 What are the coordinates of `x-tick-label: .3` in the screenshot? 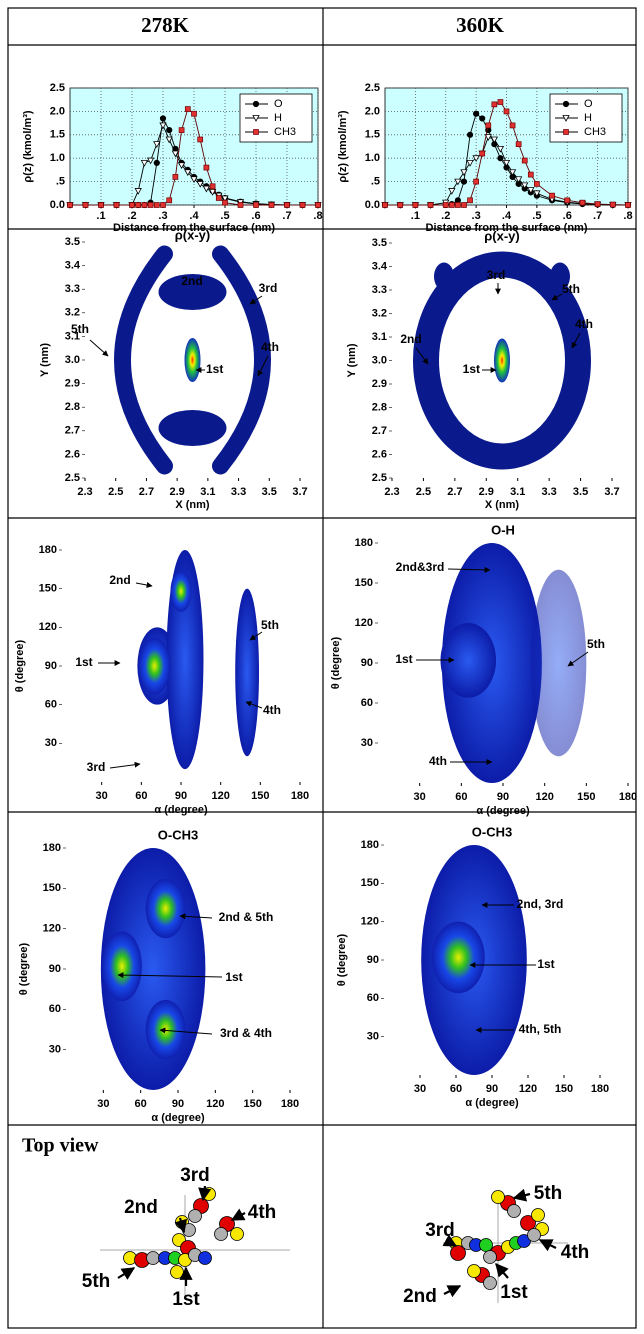 It's located at (162, 216).